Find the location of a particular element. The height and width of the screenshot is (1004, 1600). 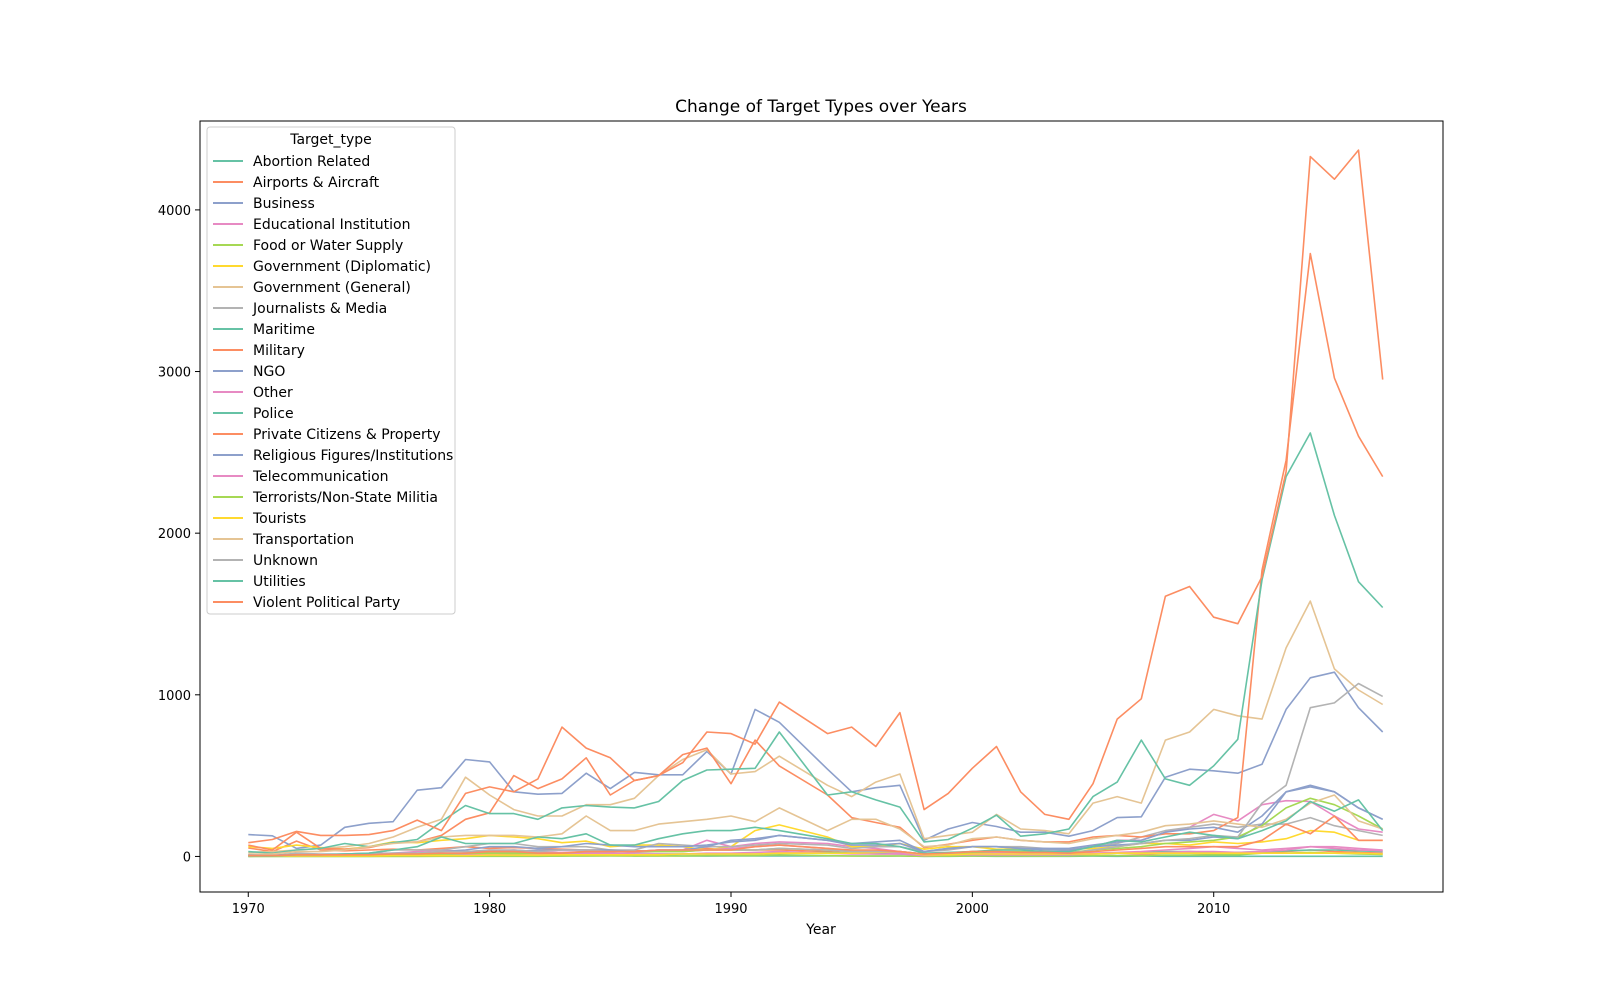

y-tick-label-1: 1000 is located at coordinates (174, 696).